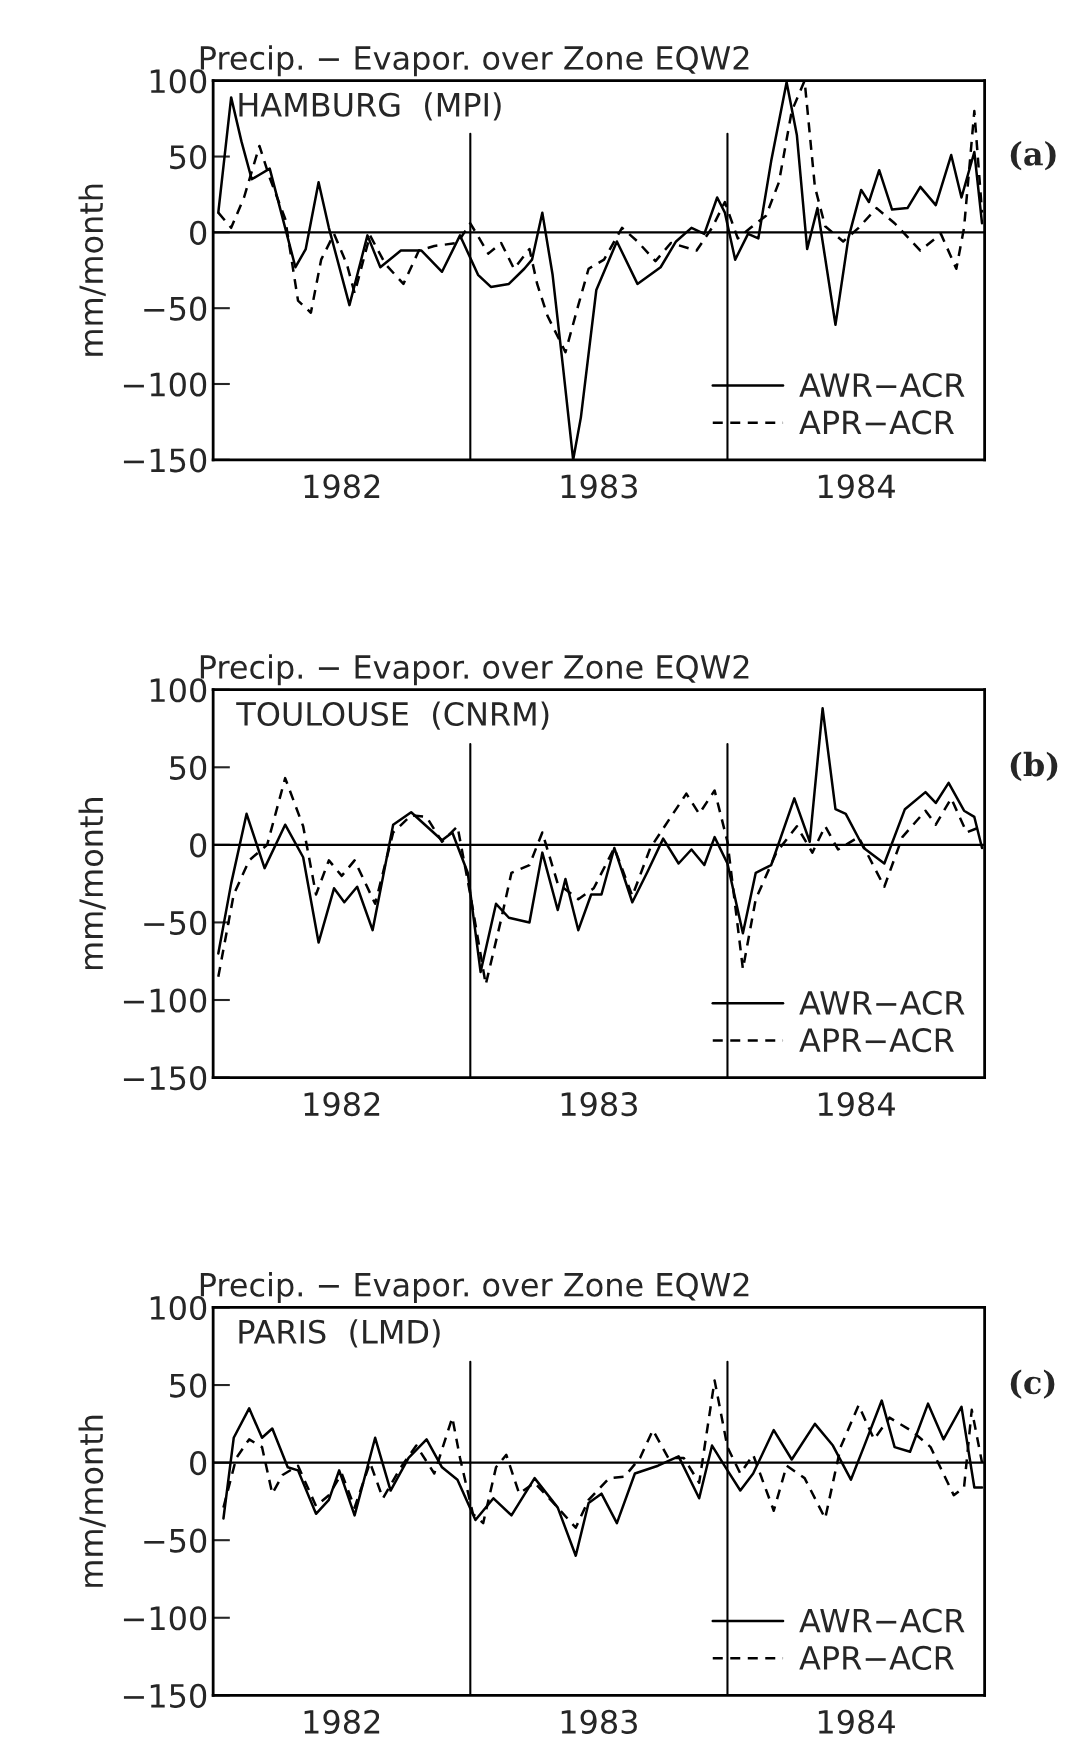 This screenshot has width=1082, height=1755. Describe the element at coordinates (392, 715) in the screenshot. I see `annotation: TOULOUSE (CNRM)` at that location.